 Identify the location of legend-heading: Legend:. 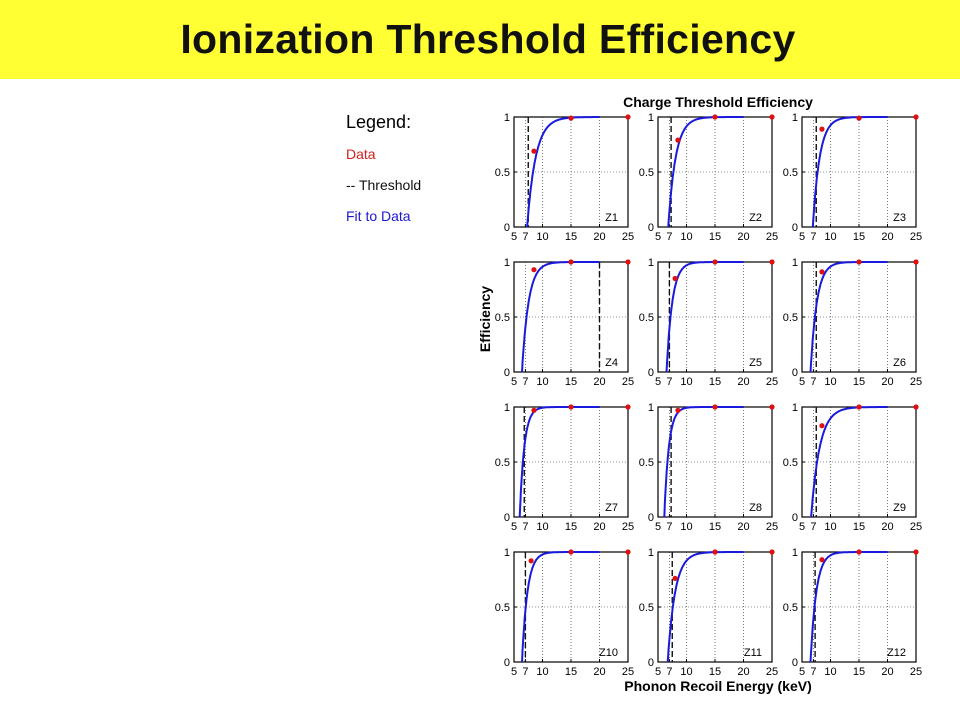
(379, 122).